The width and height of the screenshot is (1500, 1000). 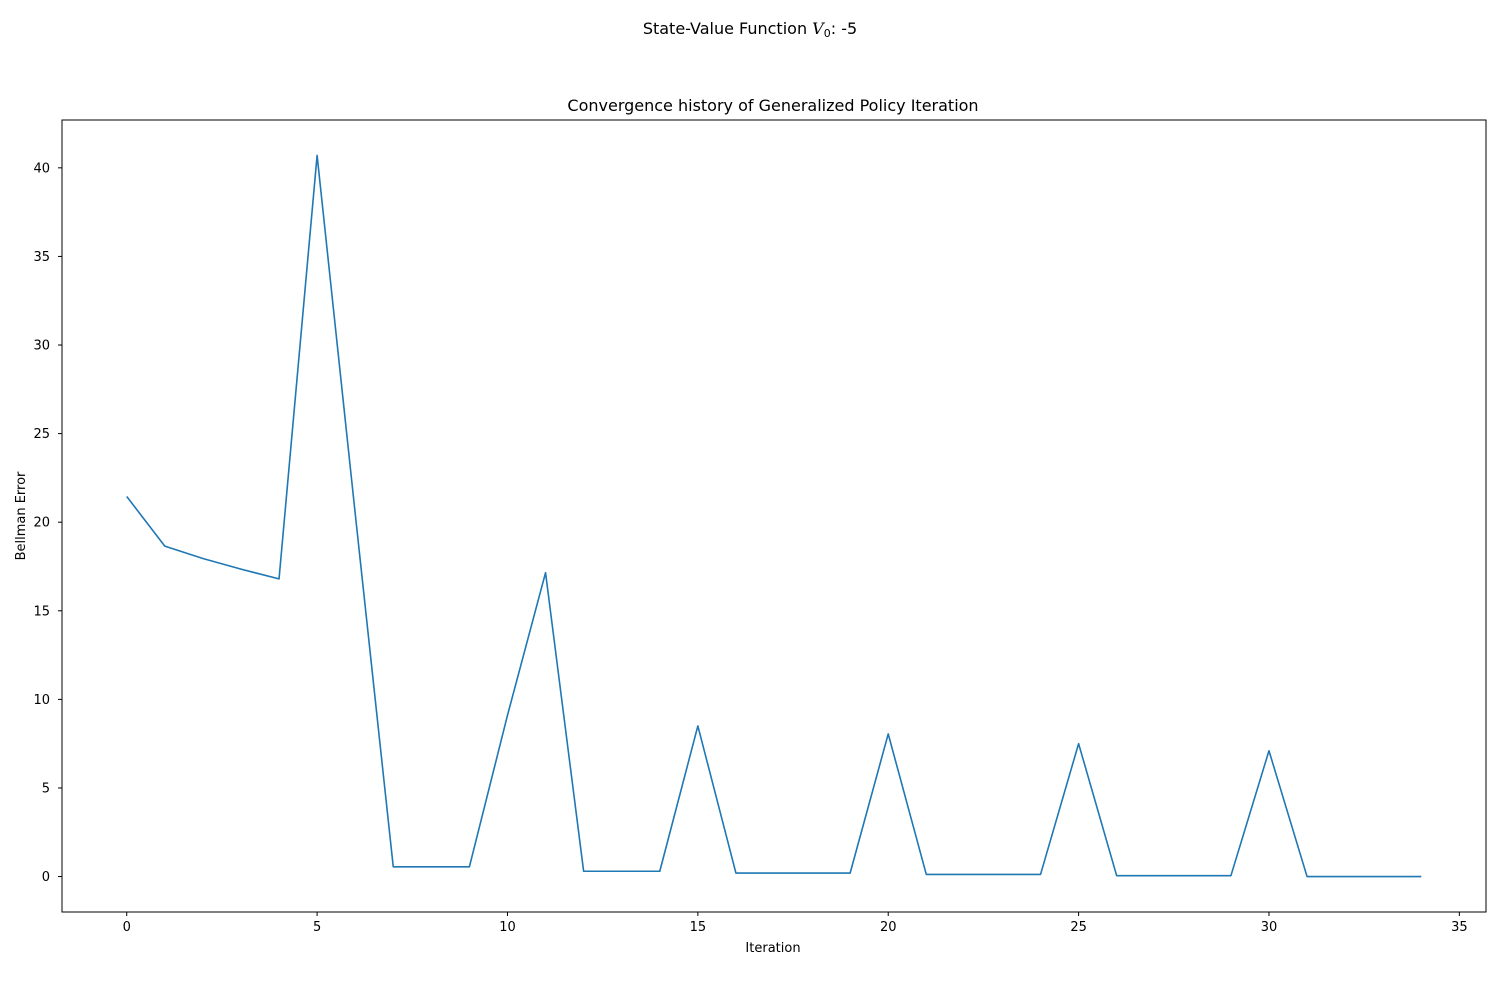 I want to click on y-tick-label: 40, so click(x=41, y=168).